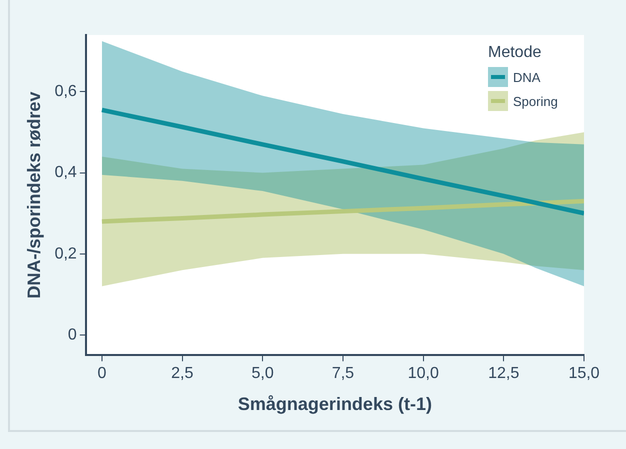 The width and height of the screenshot is (626, 449). I want to click on legend-label: Sporing, so click(535, 101).